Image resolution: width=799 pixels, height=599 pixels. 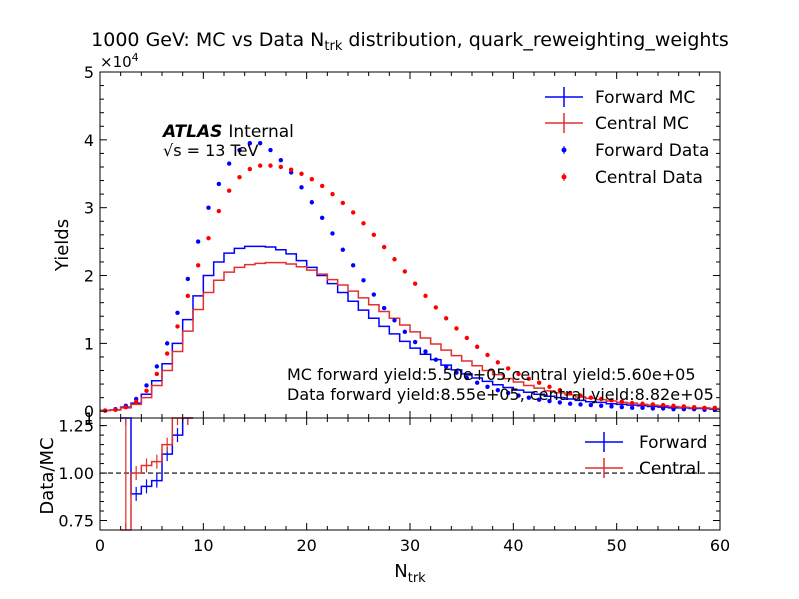 What do you see at coordinates (642, 124) in the screenshot?
I see `legend-label-central-mc: Central MC` at bounding box center [642, 124].